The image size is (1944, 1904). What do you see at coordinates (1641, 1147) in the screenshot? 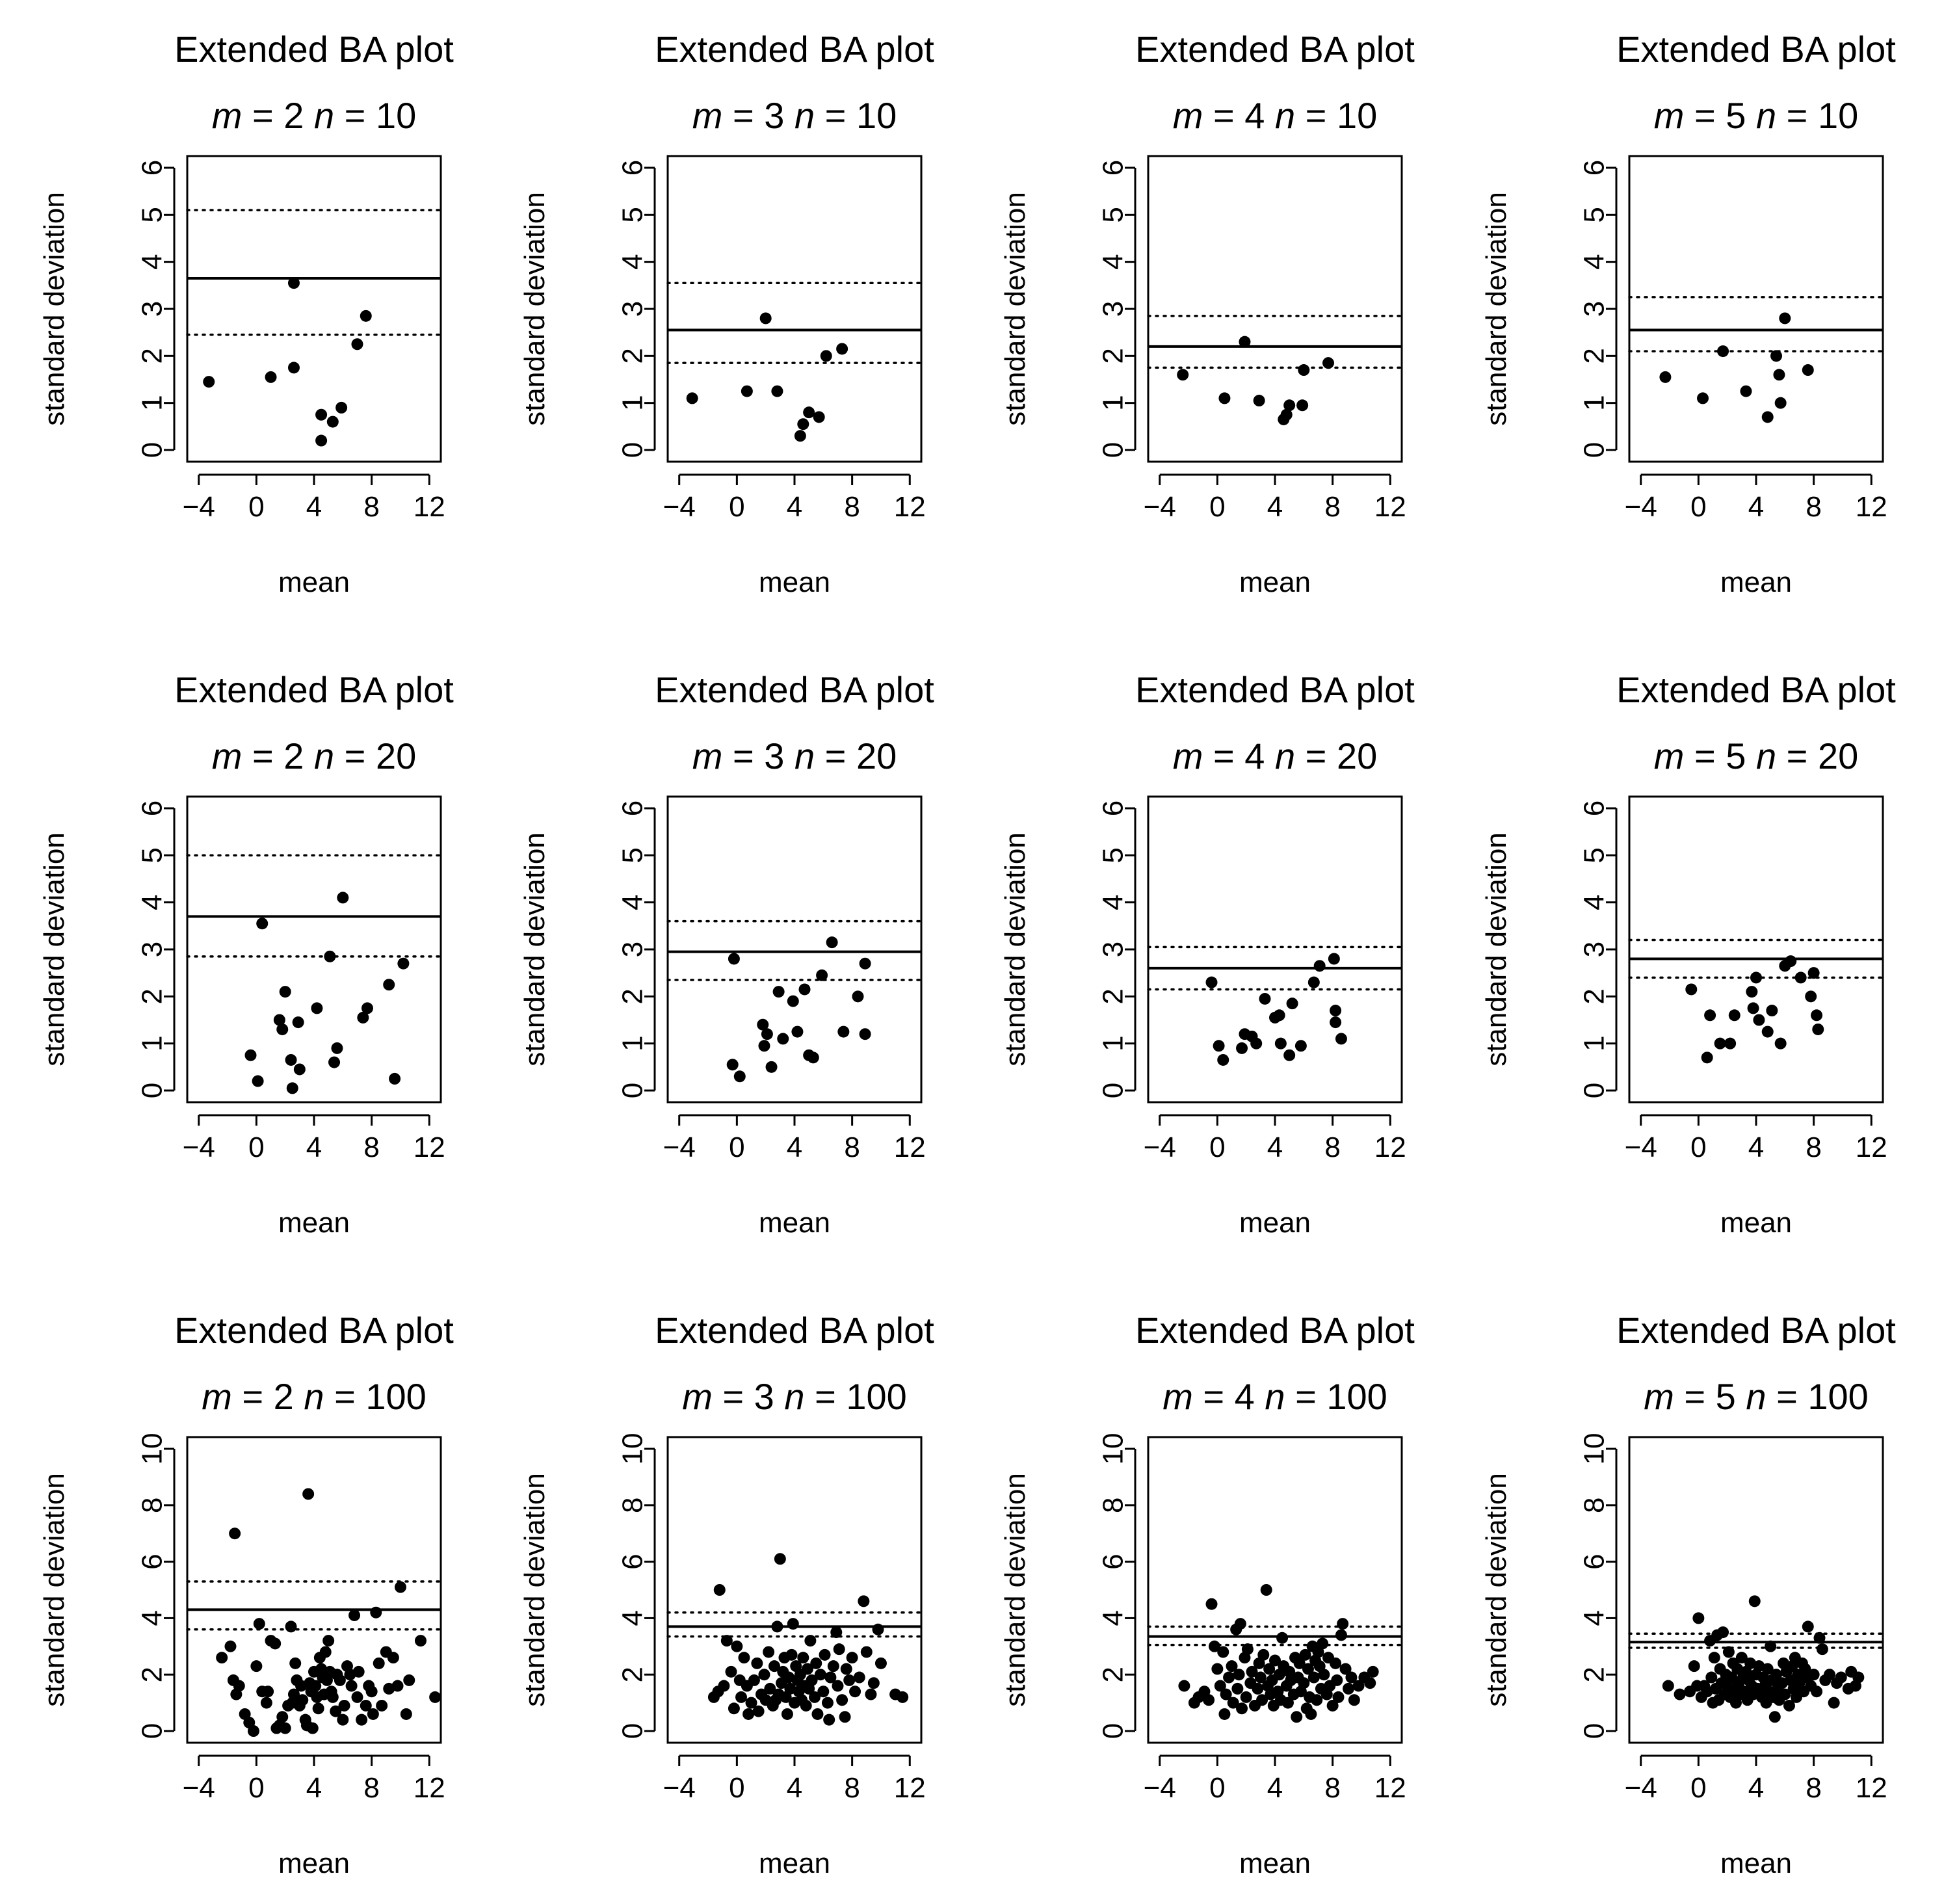
I see `x-tick-label: −4` at bounding box center [1641, 1147].